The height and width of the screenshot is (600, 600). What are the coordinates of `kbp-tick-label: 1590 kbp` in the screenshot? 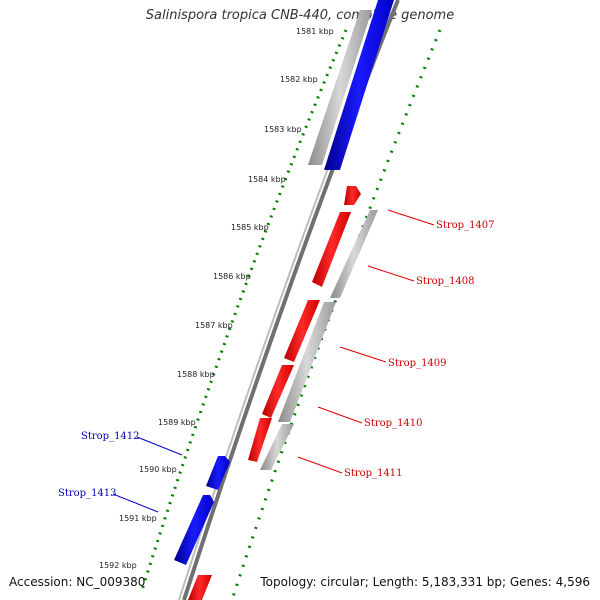 It's located at (158, 469).